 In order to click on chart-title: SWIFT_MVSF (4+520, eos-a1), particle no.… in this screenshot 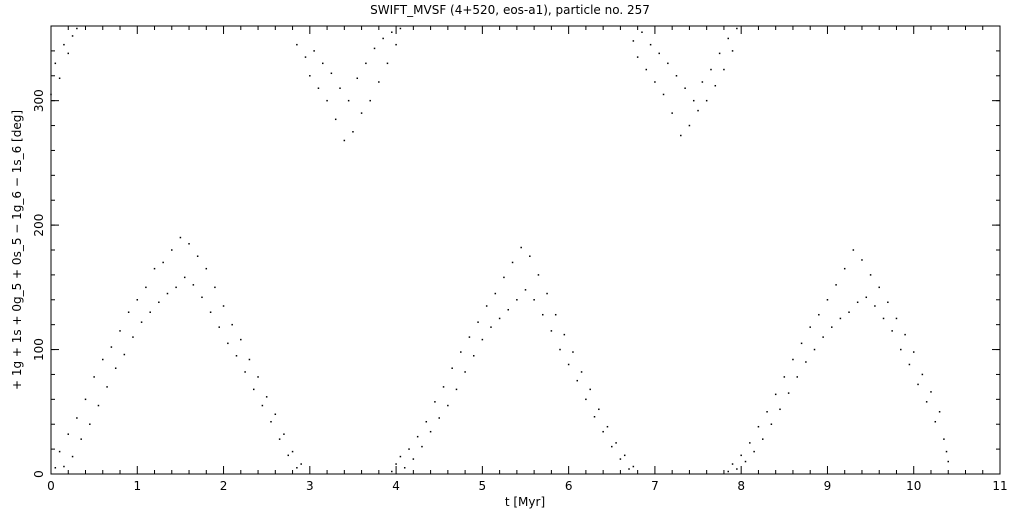, I will do `click(510, 10)`.